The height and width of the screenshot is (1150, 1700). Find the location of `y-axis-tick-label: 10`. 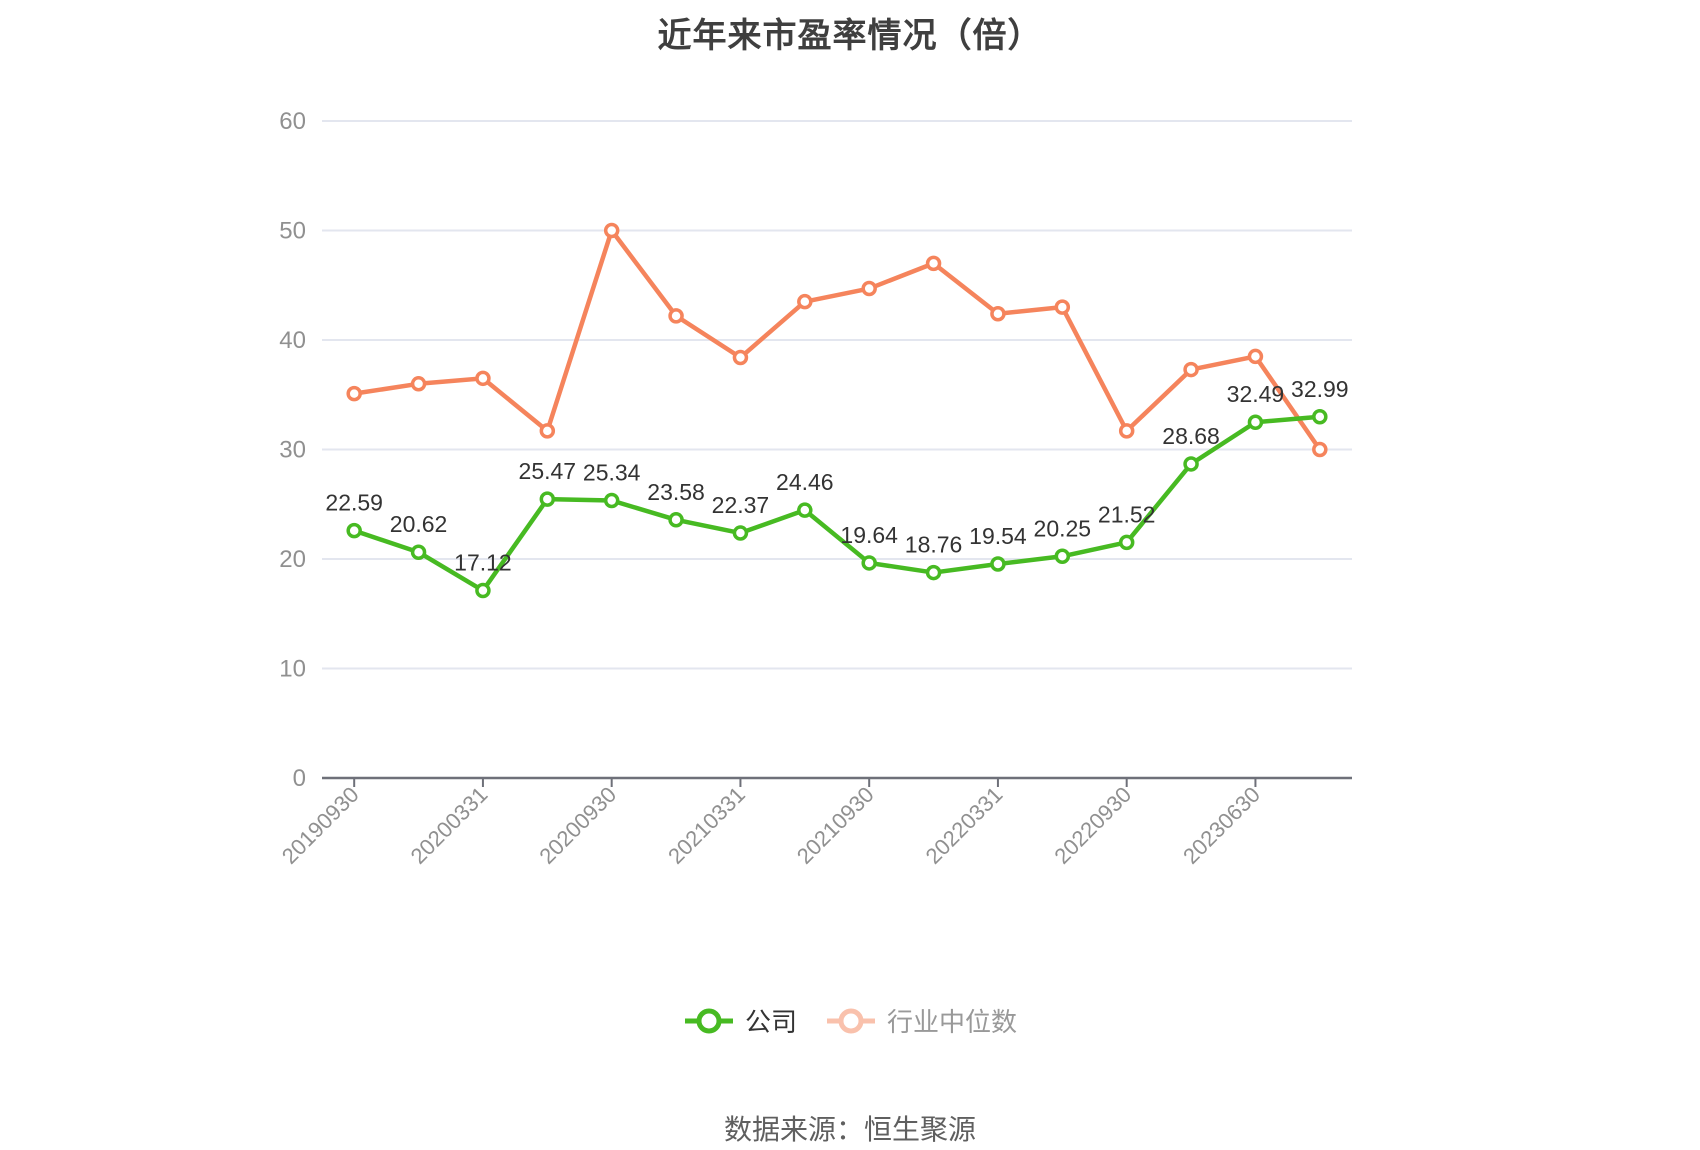

y-axis-tick-label: 10 is located at coordinates (292, 669).